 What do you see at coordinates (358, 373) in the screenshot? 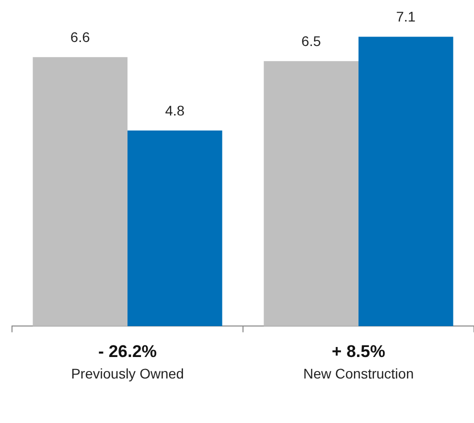
I see `x-tick-label: New Construction` at bounding box center [358, 373].